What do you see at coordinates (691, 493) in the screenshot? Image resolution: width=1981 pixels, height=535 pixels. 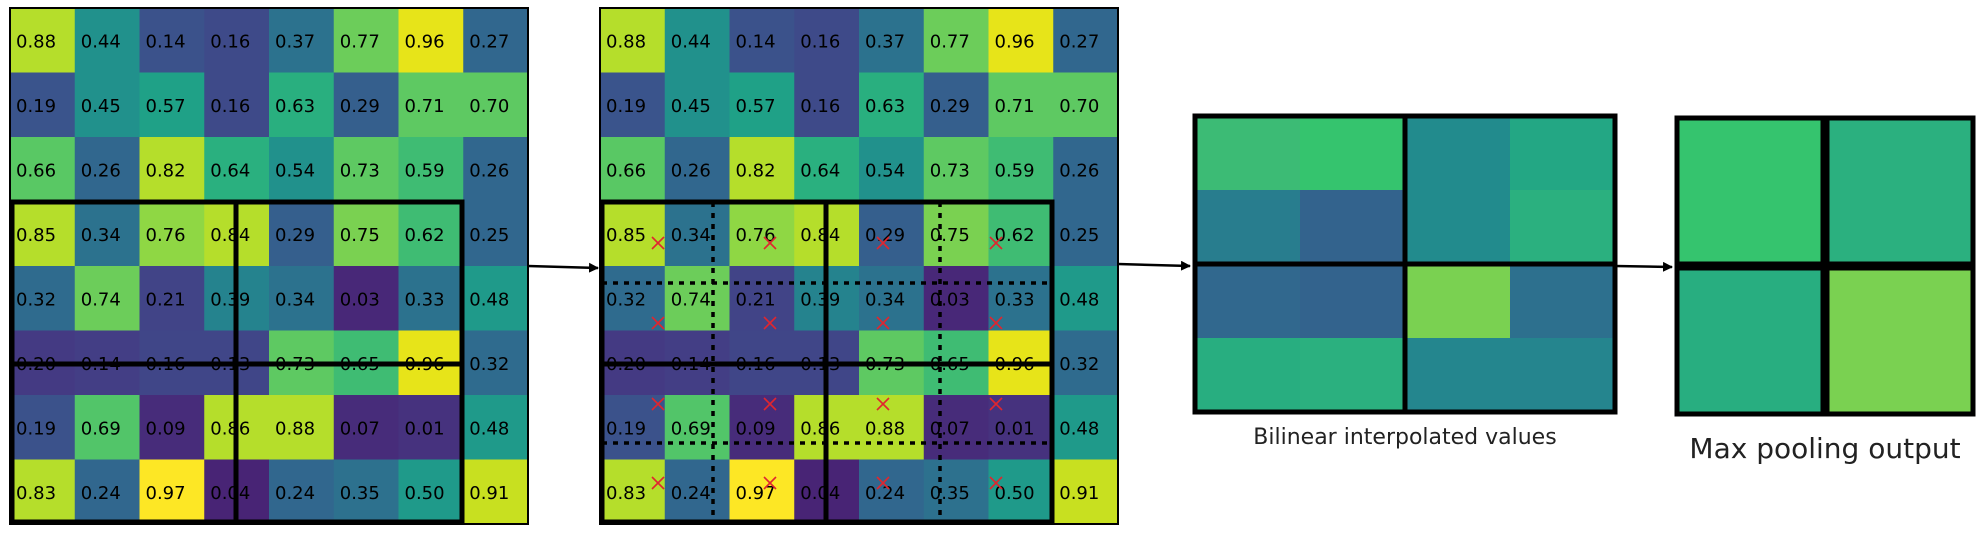 I see `sampling-map-cell-value: 0.24` at bounding box center [691, 493].